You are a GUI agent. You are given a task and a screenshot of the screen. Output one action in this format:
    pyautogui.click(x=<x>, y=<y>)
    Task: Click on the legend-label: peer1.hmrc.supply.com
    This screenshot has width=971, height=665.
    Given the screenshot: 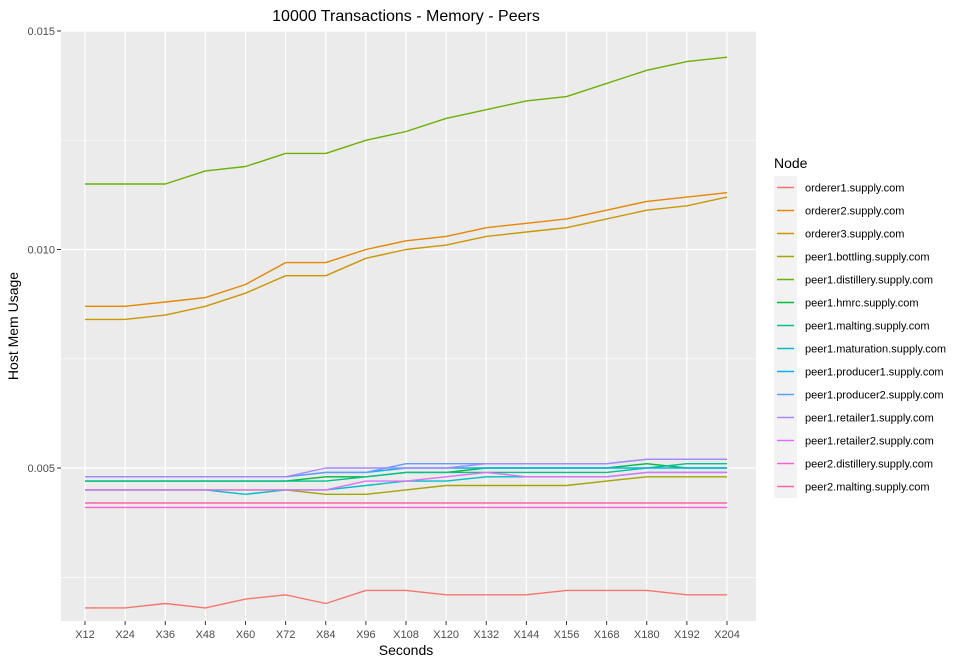 What is the action you would take?
    pyautogui.click(x=862, y=304)
    